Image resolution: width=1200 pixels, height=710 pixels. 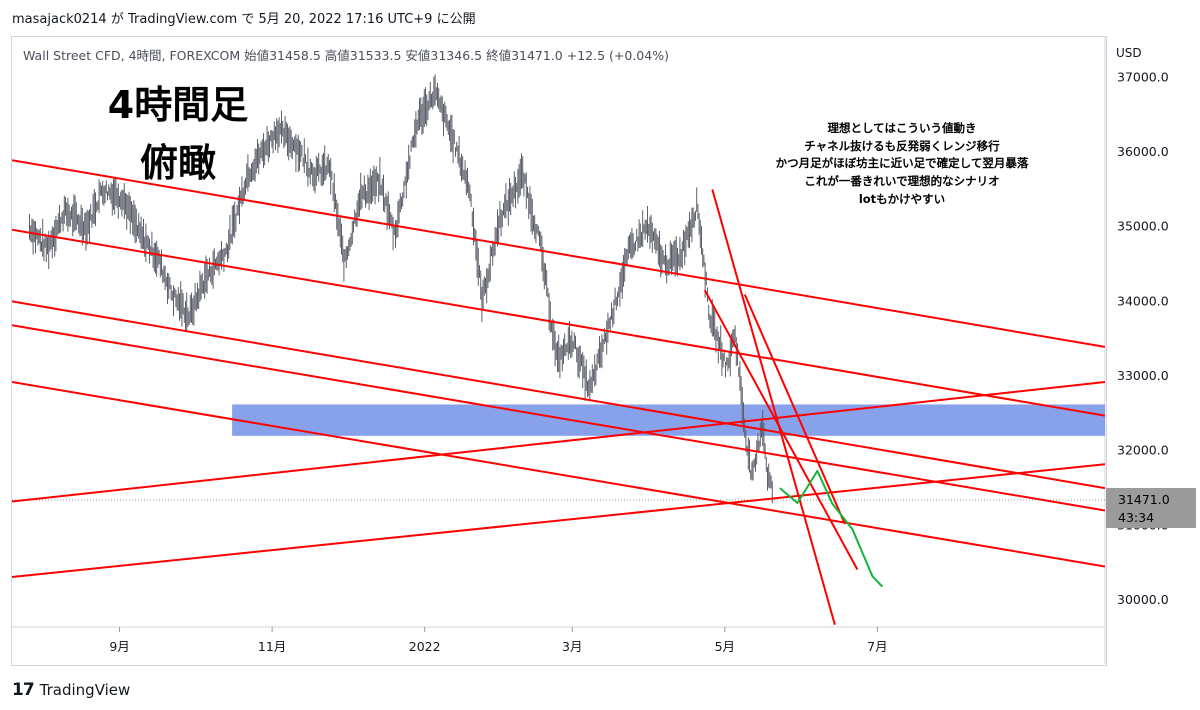 I want to click on currency-label: USD, so click(x=1129, y=53).